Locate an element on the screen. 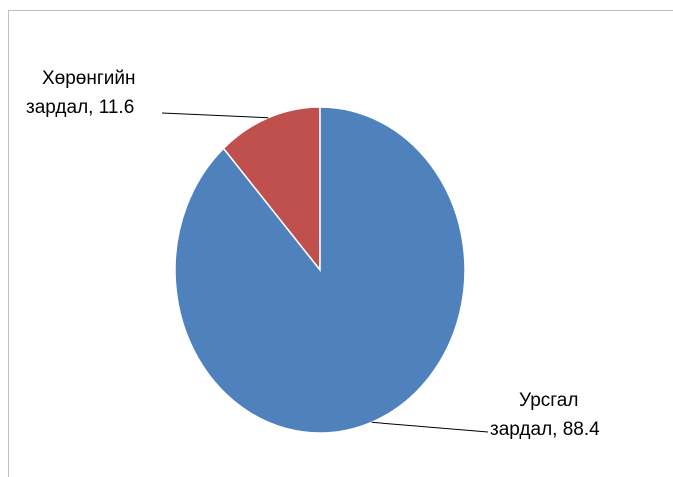 This screenshot has height=477, width=673. leader-line-capital is located at coordinates (215, 115).